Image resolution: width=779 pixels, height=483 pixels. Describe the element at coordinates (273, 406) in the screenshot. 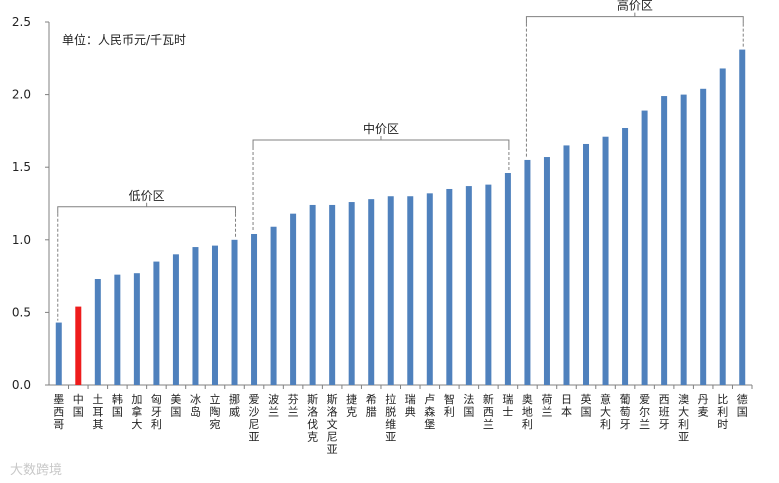

I see `x-tick-label: 波兰` at that location.